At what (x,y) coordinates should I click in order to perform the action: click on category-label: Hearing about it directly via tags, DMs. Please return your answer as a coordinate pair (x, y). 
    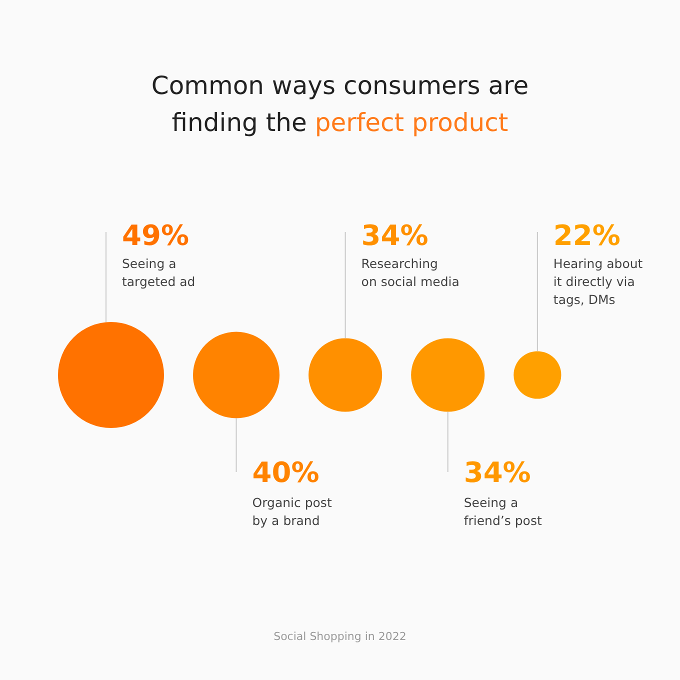
    Looking at the image, I should click on (598, 281).